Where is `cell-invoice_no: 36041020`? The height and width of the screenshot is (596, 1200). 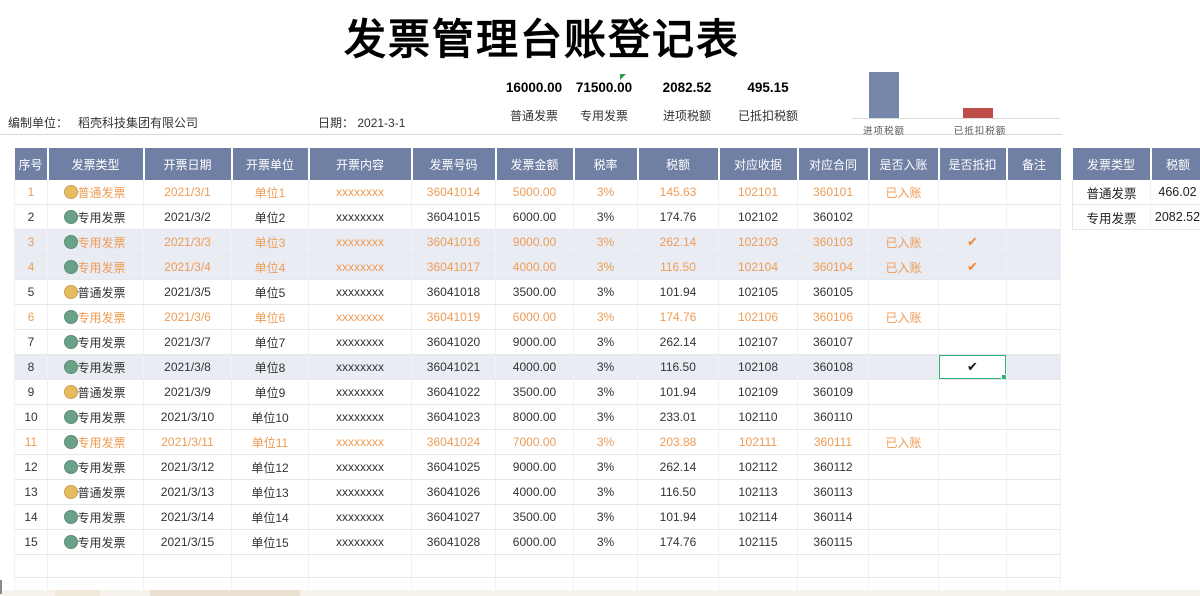
cell-invoice_no: 36041020 is located at coordinates (453, 342).